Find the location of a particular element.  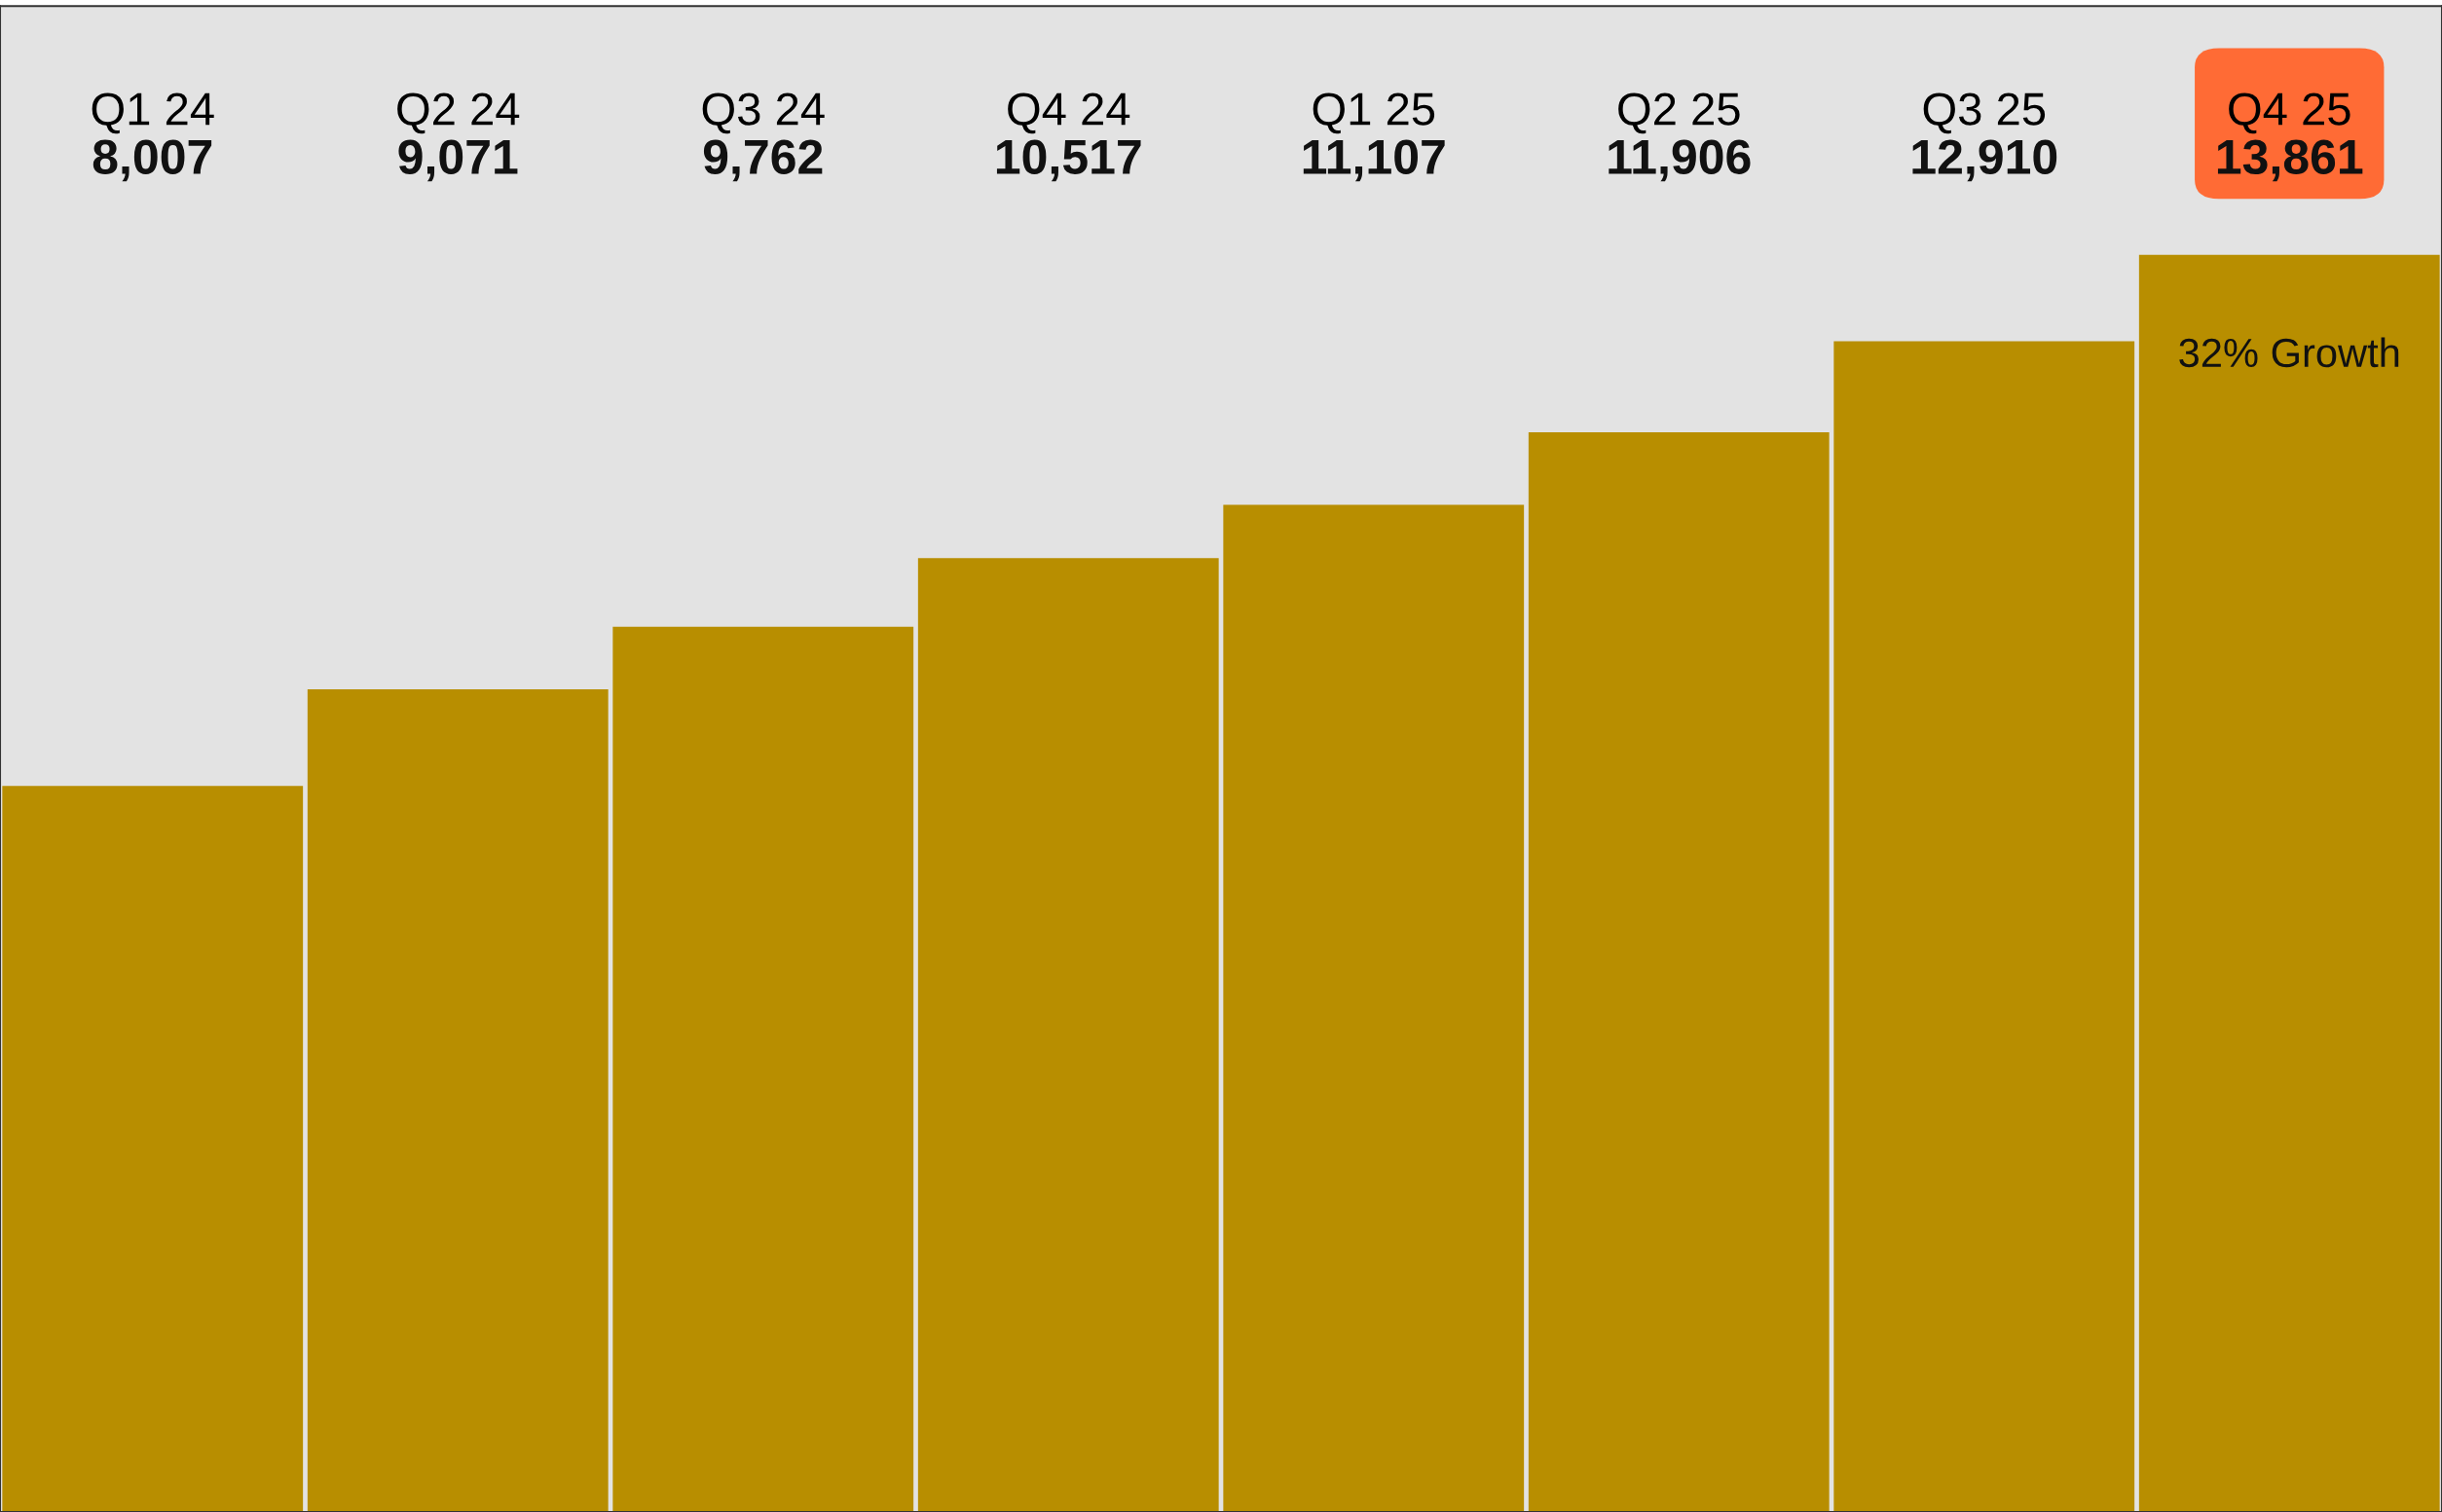

data-label: 11,107 is located at coordinates (1374, 160).